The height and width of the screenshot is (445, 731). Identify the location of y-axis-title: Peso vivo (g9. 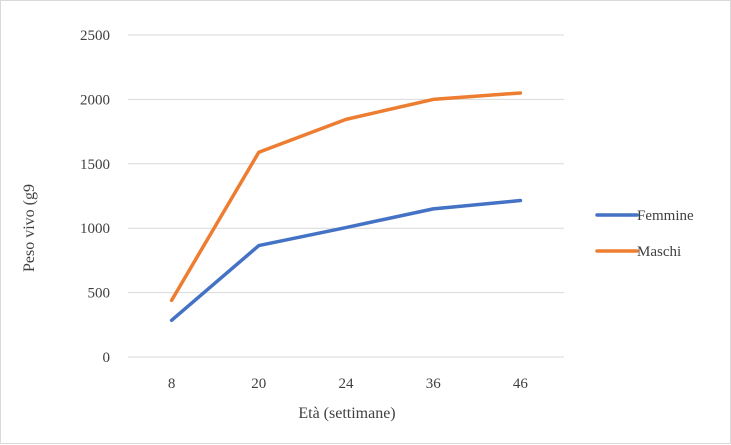
(29, 228).